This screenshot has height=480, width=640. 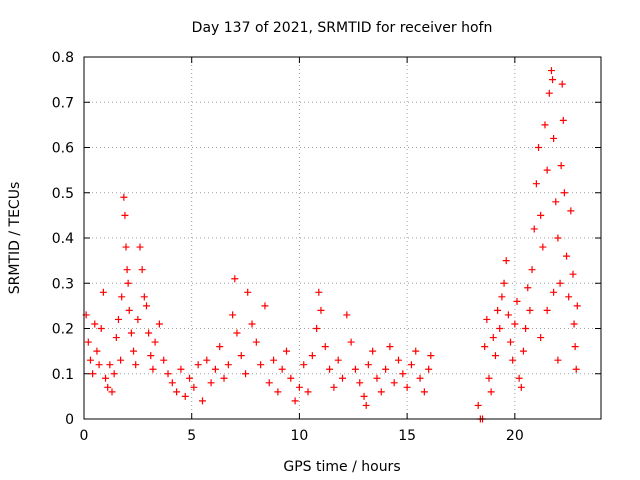 I want to click on y-tick-label: 0, so click(x=69, y=420).